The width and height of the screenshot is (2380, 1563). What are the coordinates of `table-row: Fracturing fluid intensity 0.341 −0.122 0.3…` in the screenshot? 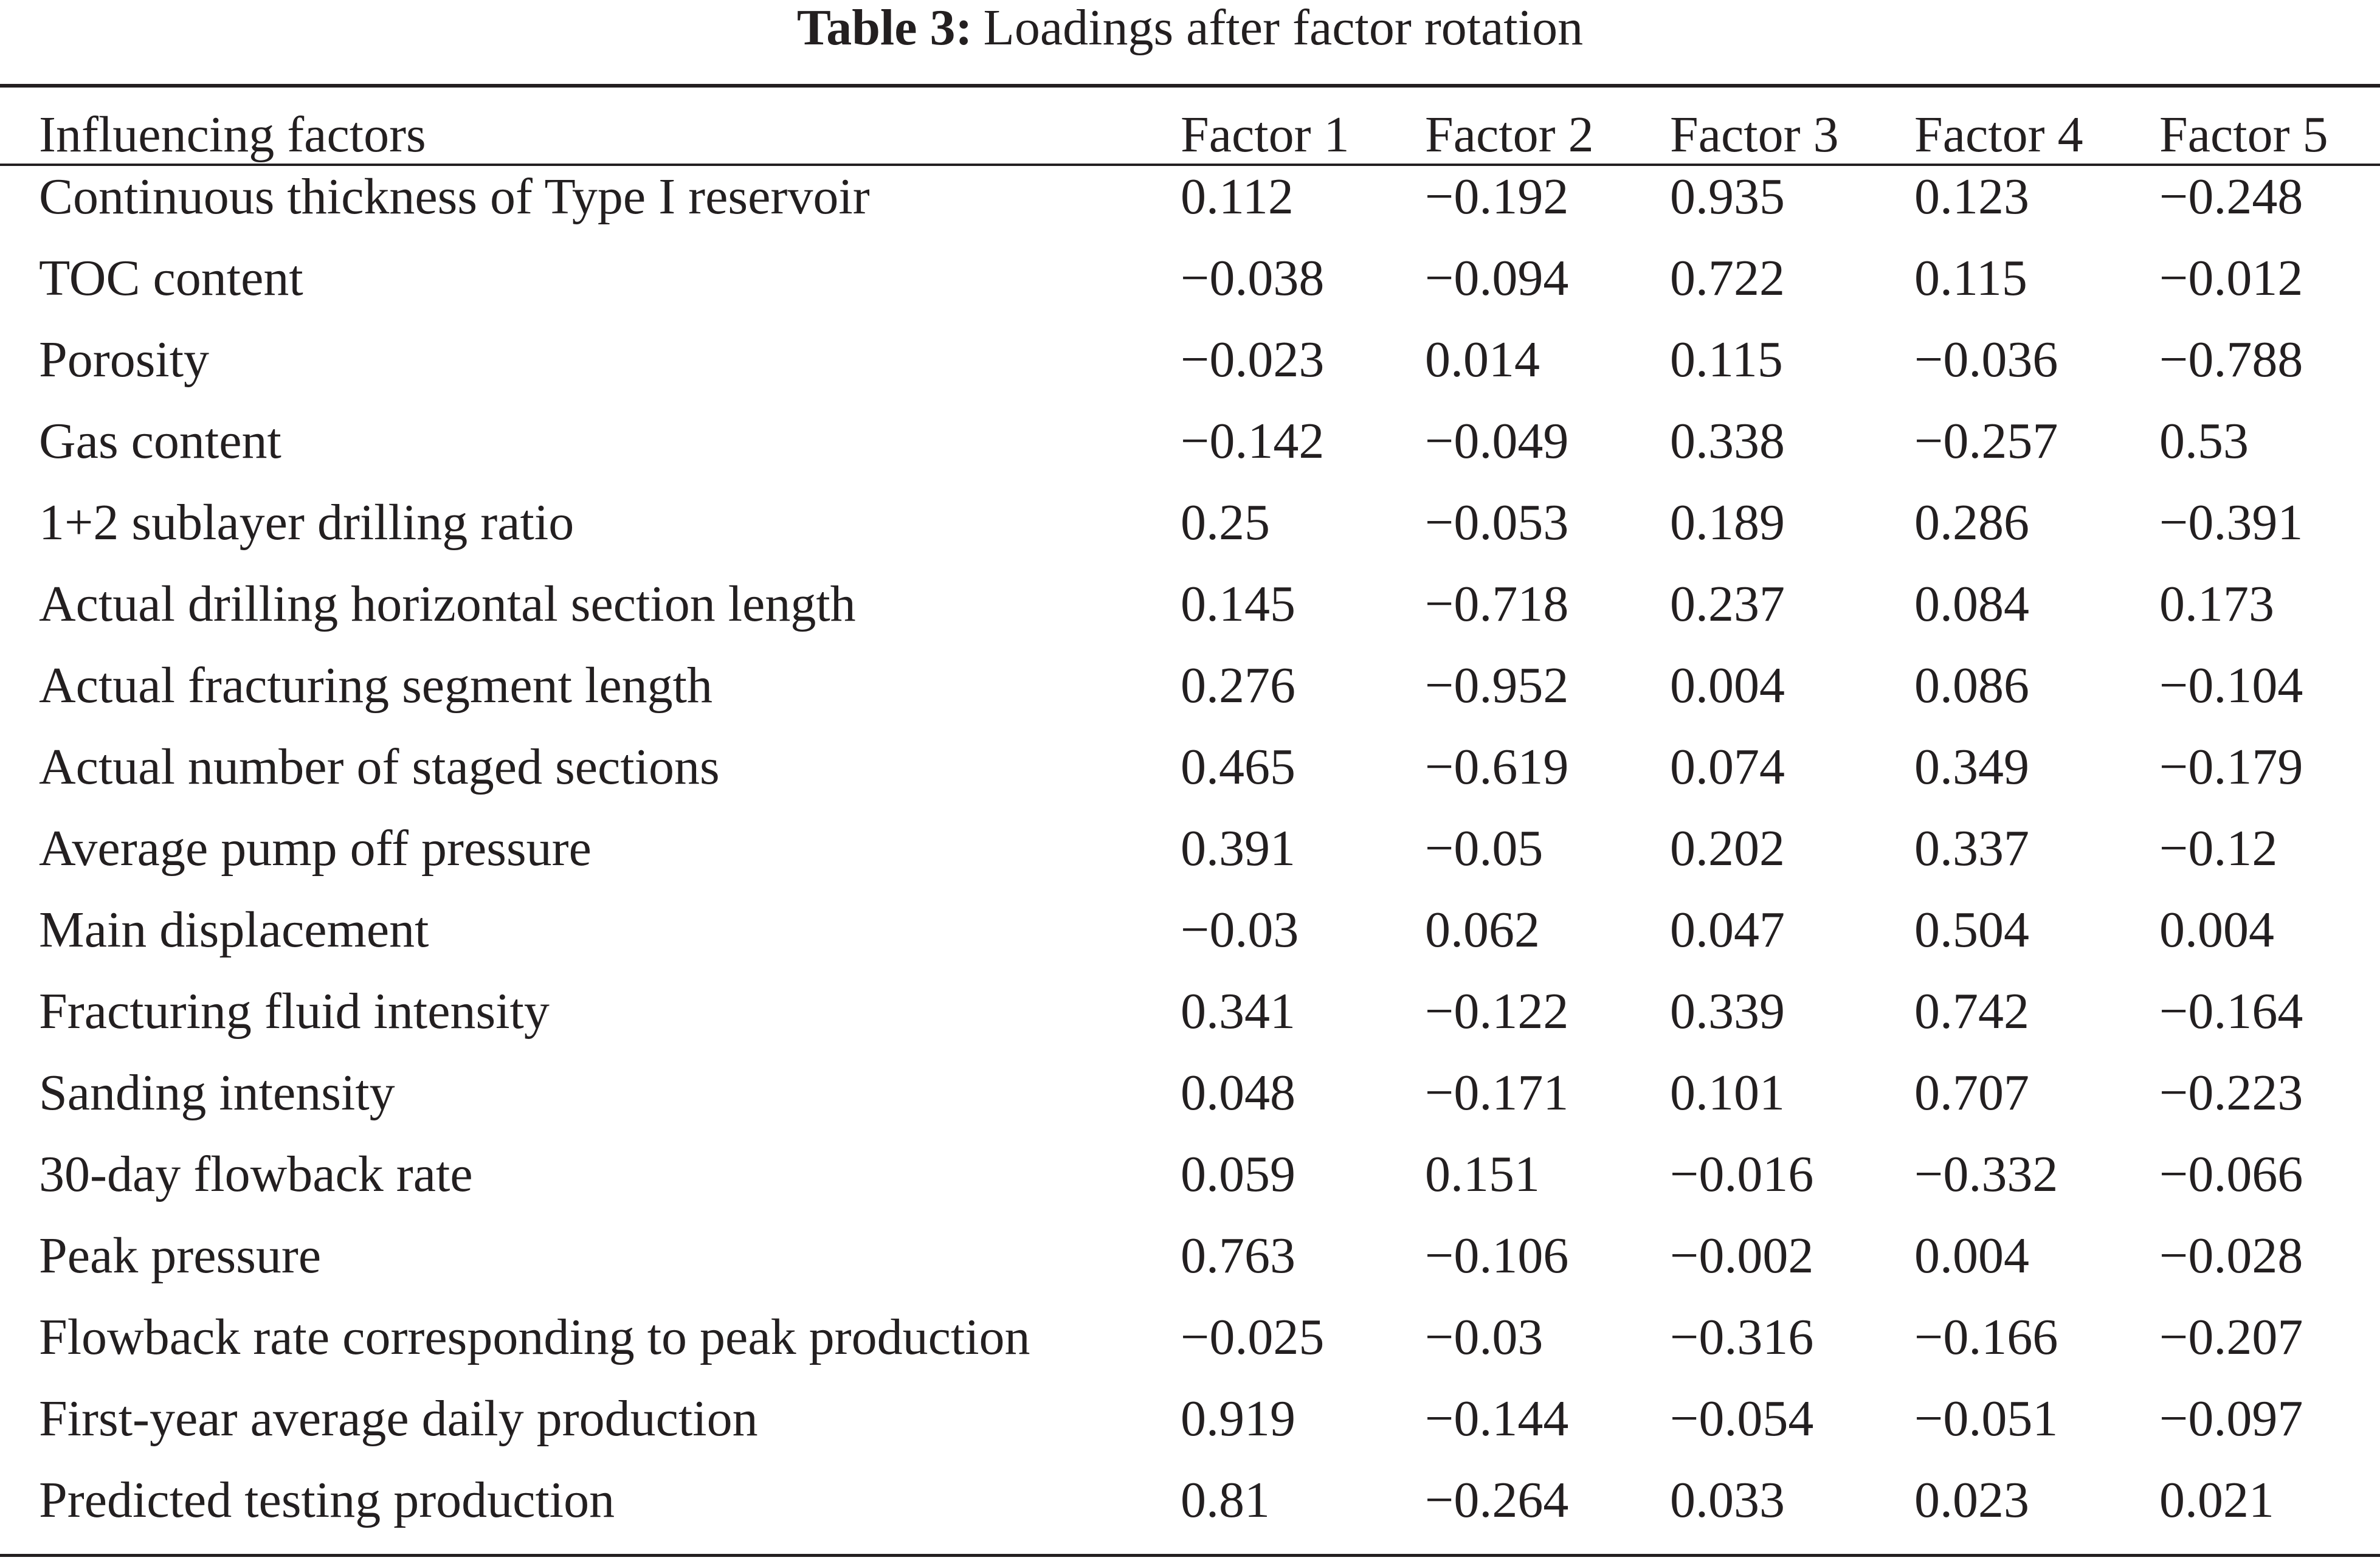 It's located at (1190, 1021).